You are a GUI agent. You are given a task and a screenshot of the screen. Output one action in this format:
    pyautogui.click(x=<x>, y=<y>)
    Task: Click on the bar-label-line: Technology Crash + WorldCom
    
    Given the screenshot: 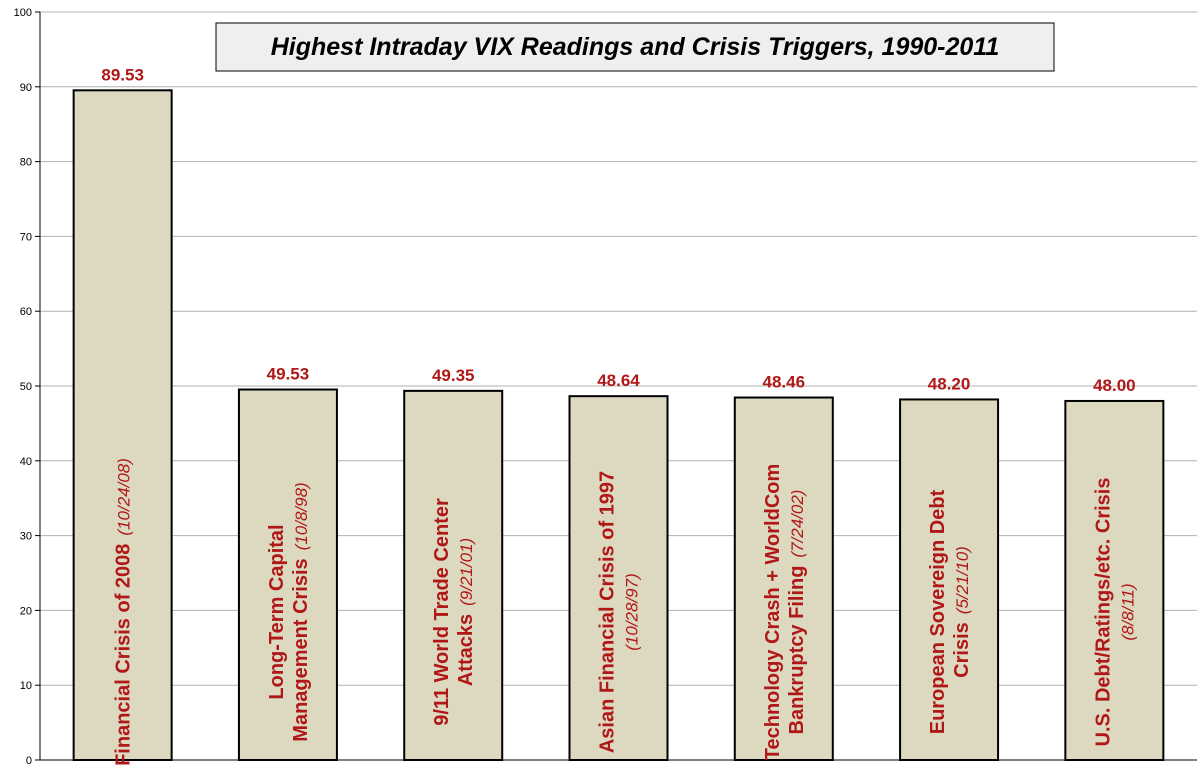 What is the action you would take?
    pyautogui.click(x=773, y=612)
    